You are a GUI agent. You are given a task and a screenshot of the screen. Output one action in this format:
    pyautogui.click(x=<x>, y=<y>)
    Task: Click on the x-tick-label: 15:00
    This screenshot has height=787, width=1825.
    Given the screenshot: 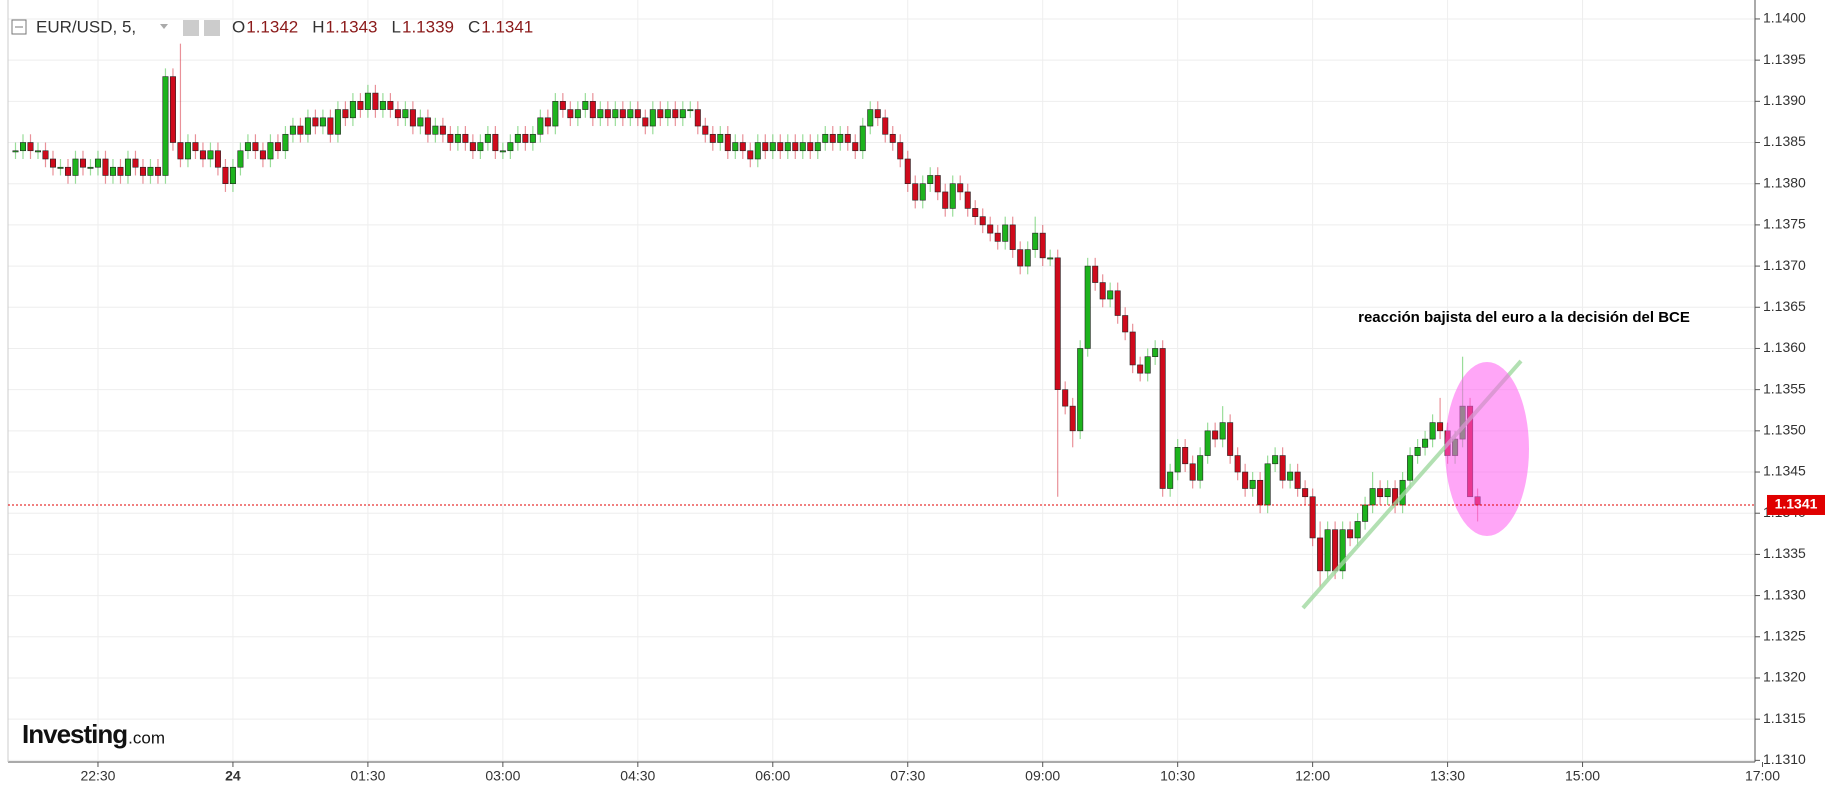 What is the action you would take?
    pyautogui.click(x=1582, y=776)
    